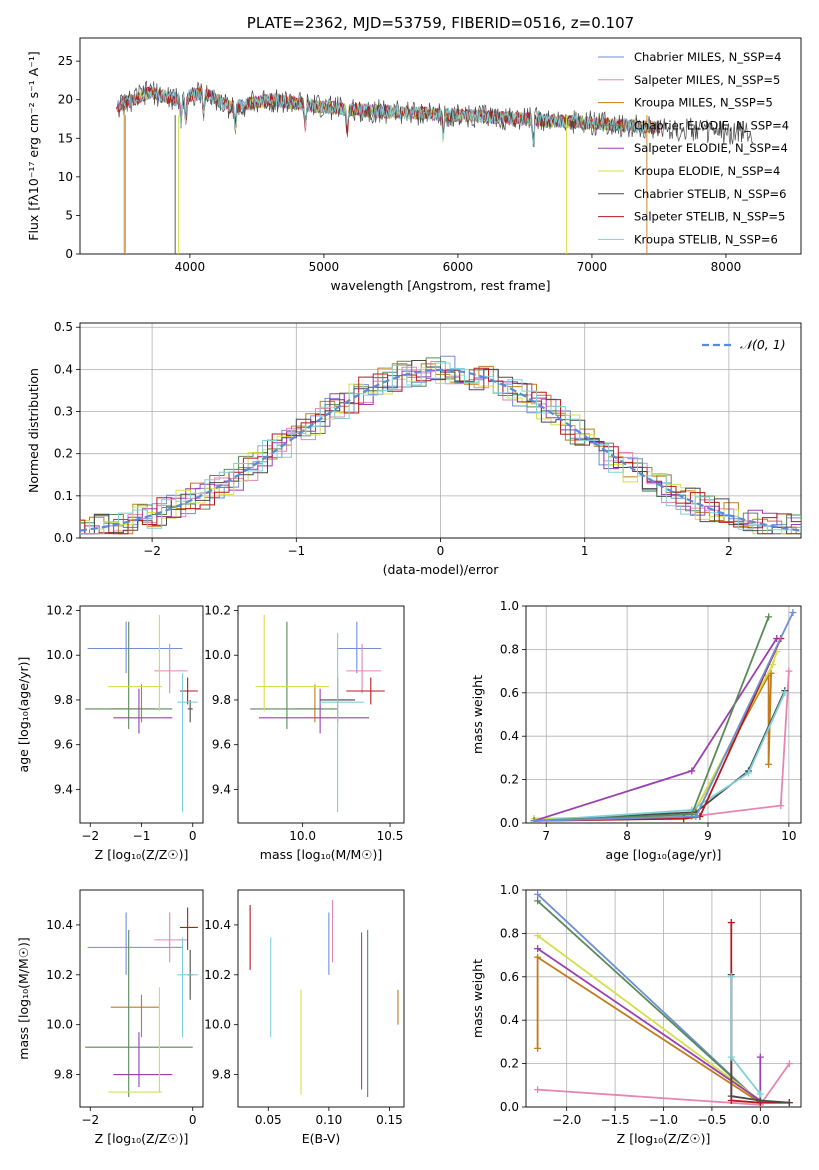  Describe the element at coordinates (585, 551) in the screenshot. I see `x-tick-label: 1` at that location.